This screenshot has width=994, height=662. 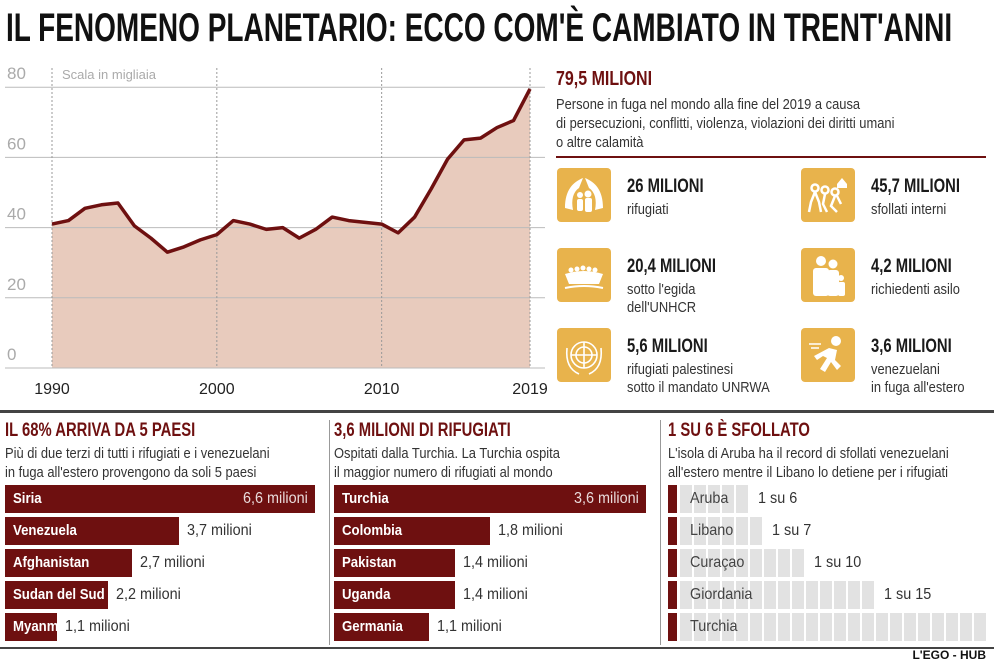 What do you see at coordinates (584, 195) in the screenshot?
I see `sheltering-hands-icon` at bounding box center [584, 195].